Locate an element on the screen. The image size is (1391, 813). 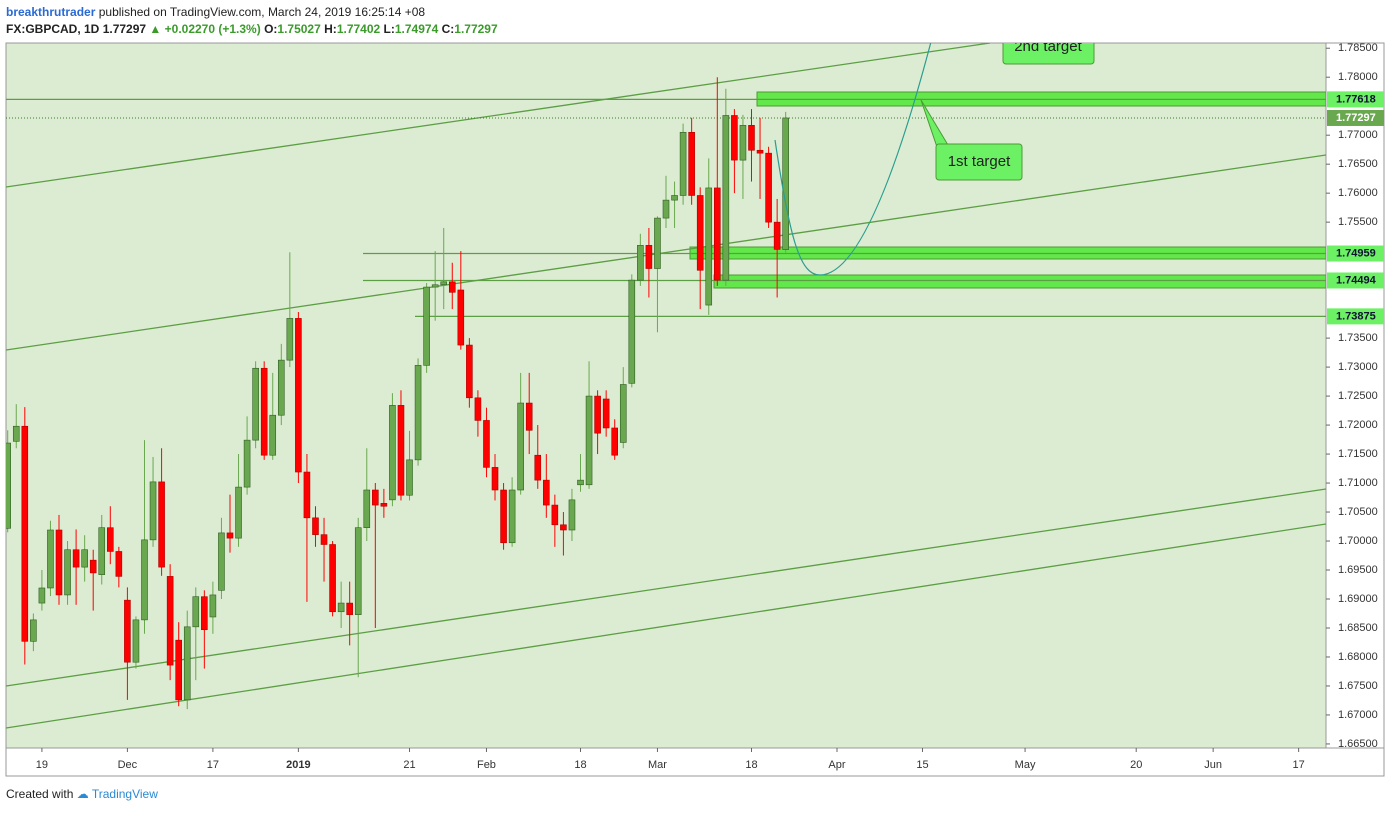
y-tick-label: 1.76500 is located at coordinates (1358, 164).